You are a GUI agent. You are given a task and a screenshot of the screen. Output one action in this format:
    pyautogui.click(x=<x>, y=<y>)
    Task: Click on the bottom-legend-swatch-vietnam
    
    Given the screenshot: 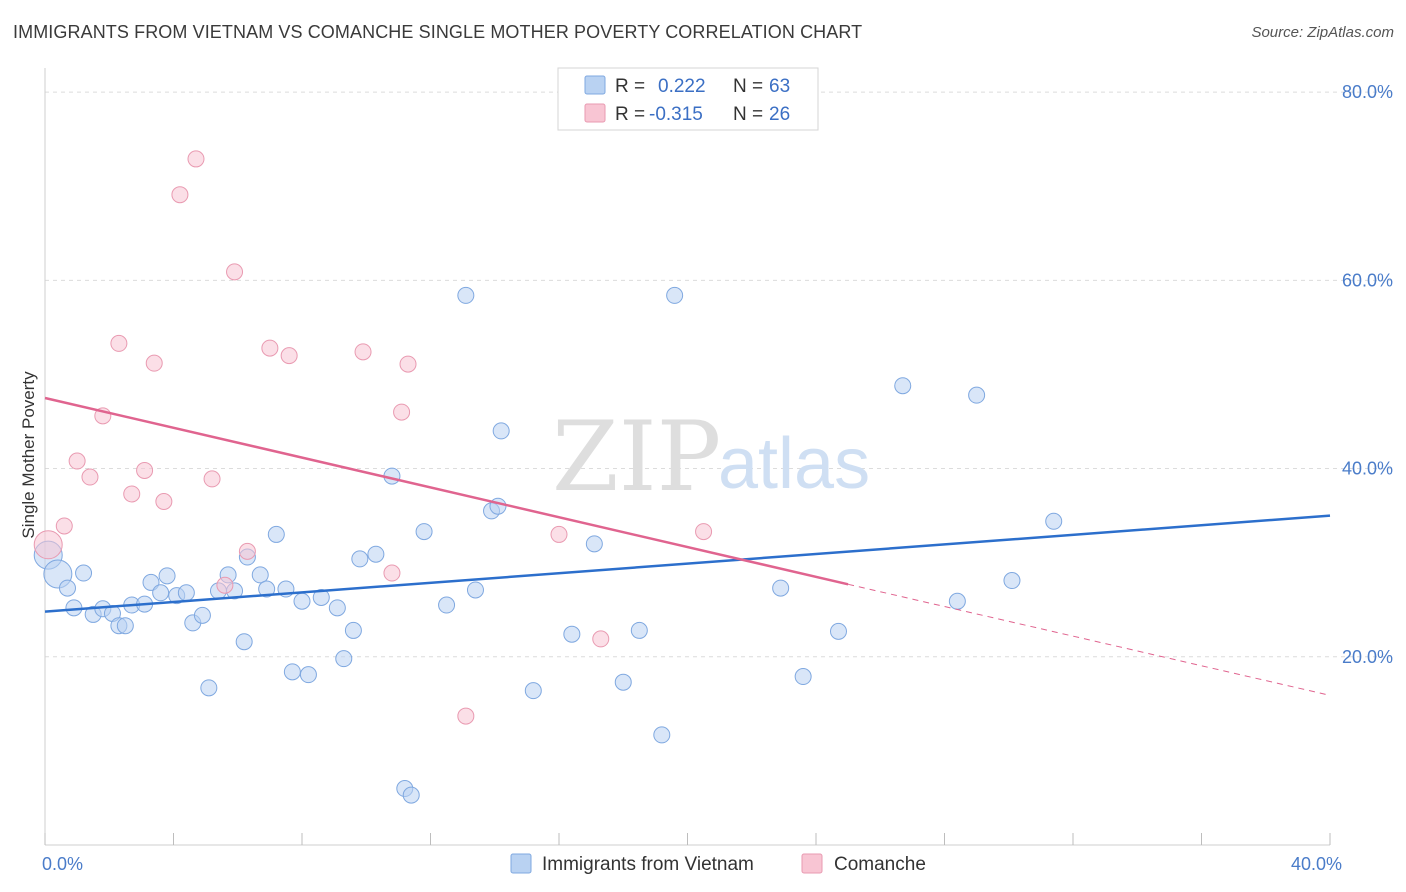 What is the action you would take?
    pyautogui.click(x=521, y=863)
    